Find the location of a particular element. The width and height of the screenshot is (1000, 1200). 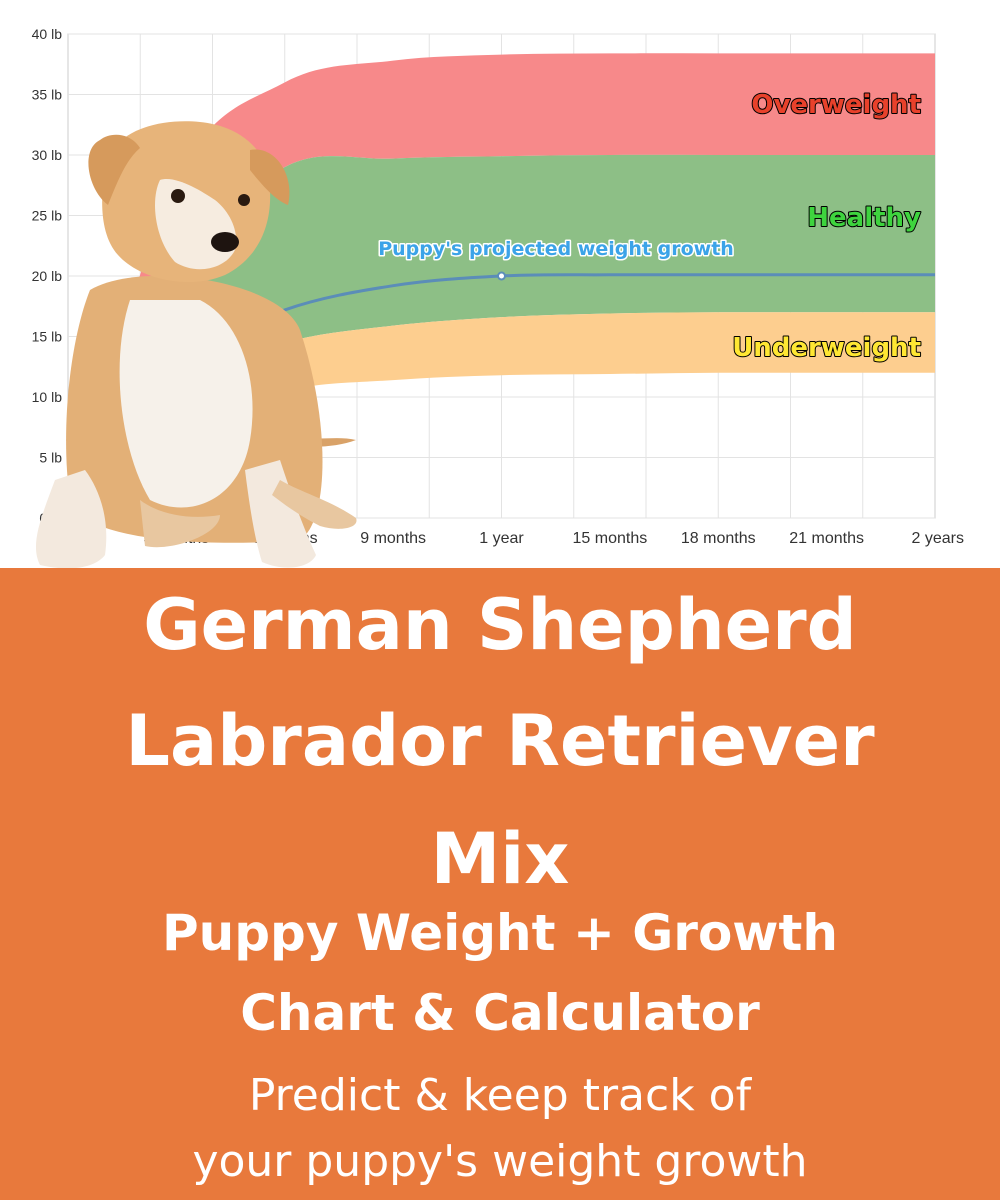

y-tick-label: 5 lb is located at coordinates (50, 458).